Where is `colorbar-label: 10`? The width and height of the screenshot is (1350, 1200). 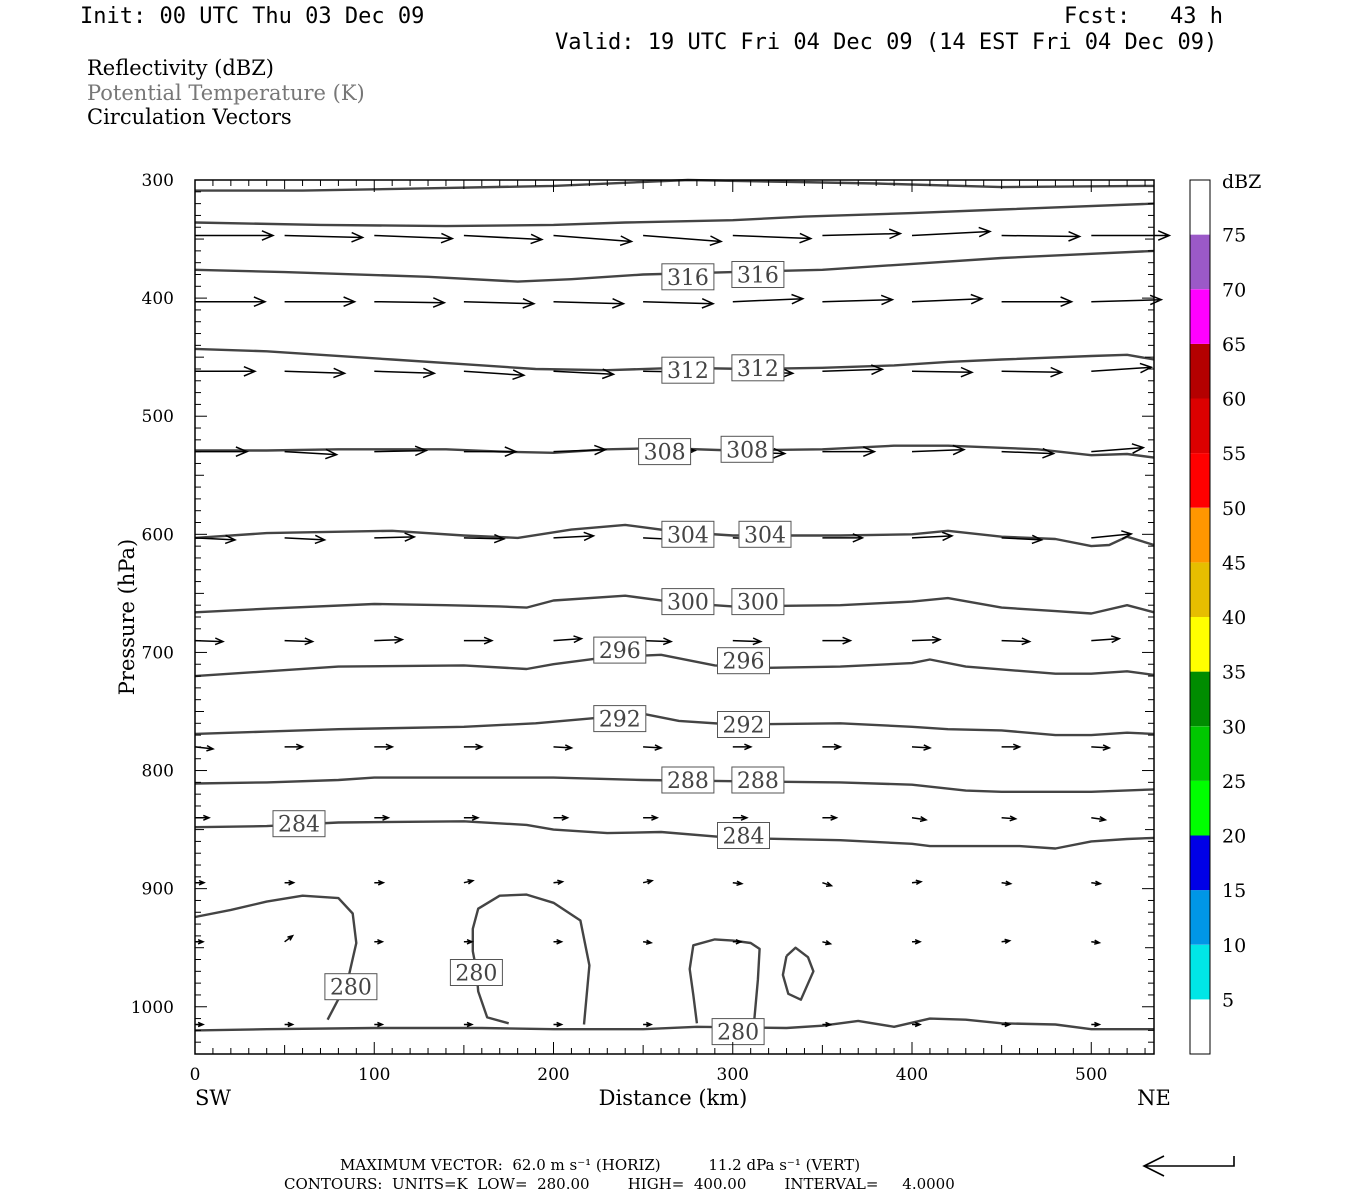
colorbar-label: 10 is located at coordinates (1234, 946).